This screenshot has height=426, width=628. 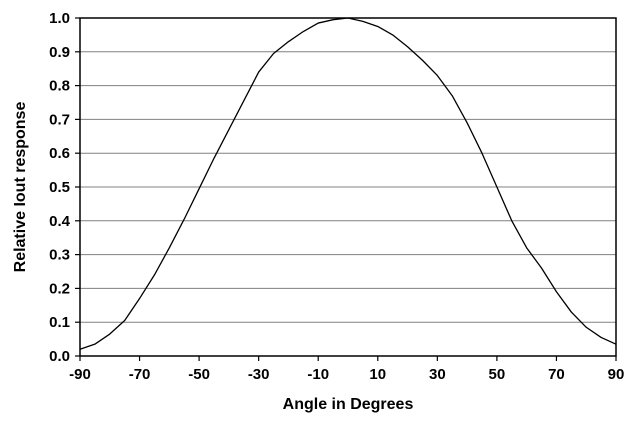 I want to click on y-tick-label: 0.4, so click(x=60, y=221).